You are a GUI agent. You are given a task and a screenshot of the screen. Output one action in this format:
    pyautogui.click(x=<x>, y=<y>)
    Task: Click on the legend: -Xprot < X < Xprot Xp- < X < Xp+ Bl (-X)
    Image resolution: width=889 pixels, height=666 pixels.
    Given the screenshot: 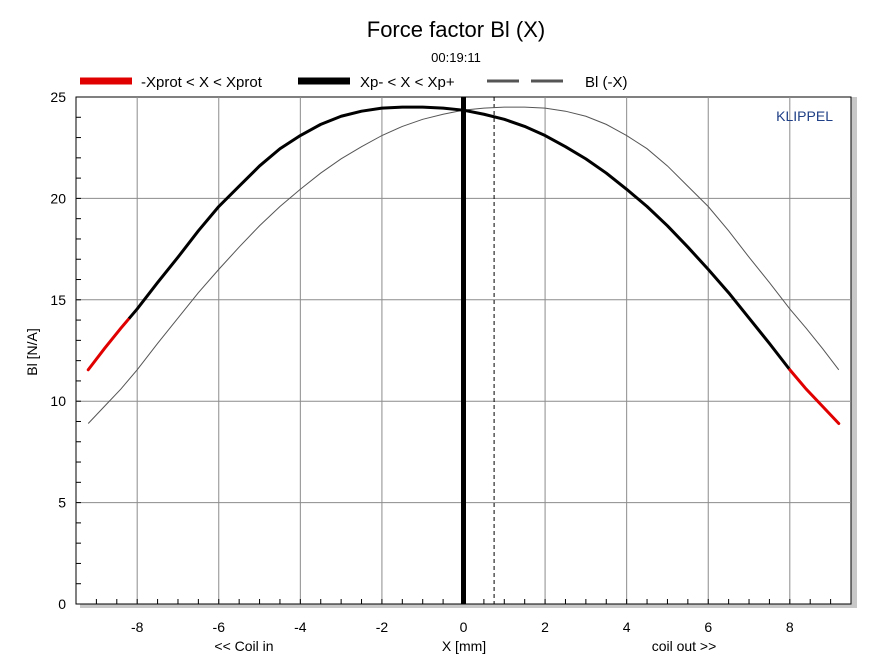 What is the action you would take?
    pyautogui.click(x=354, y=82)
    